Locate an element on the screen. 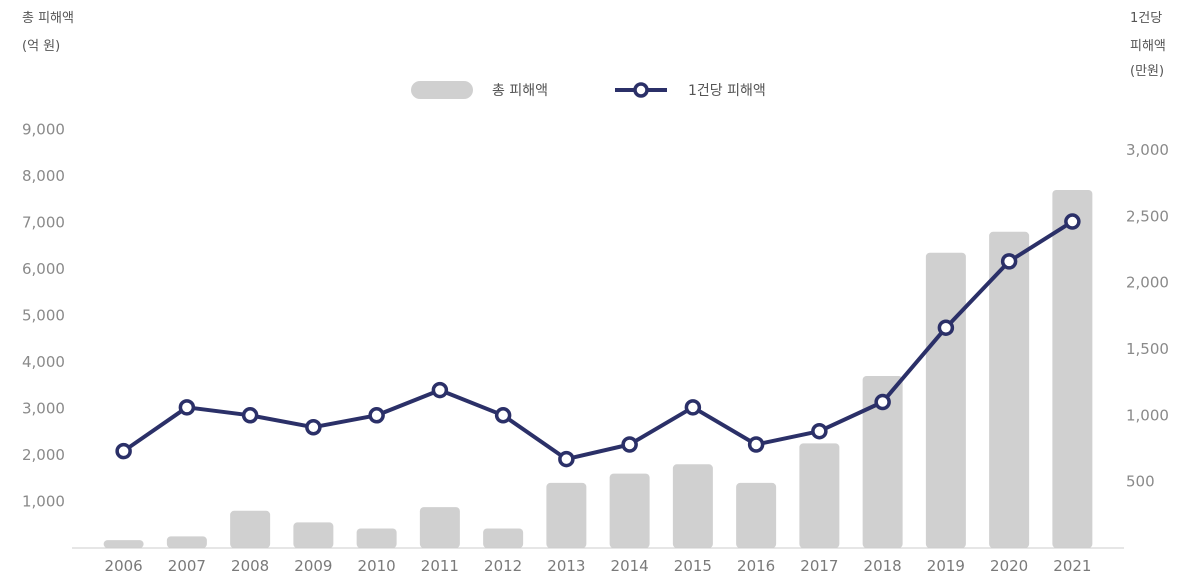 This screenshot has height=585, width=1183. x-tick-label: 2006 is located at coordinates (124, 566).